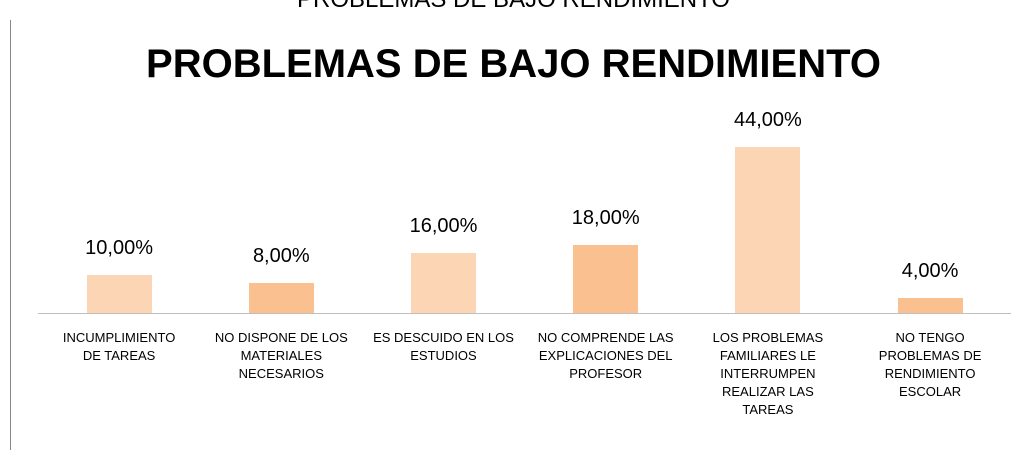  I want to click on frame-border, so click(10, 235).